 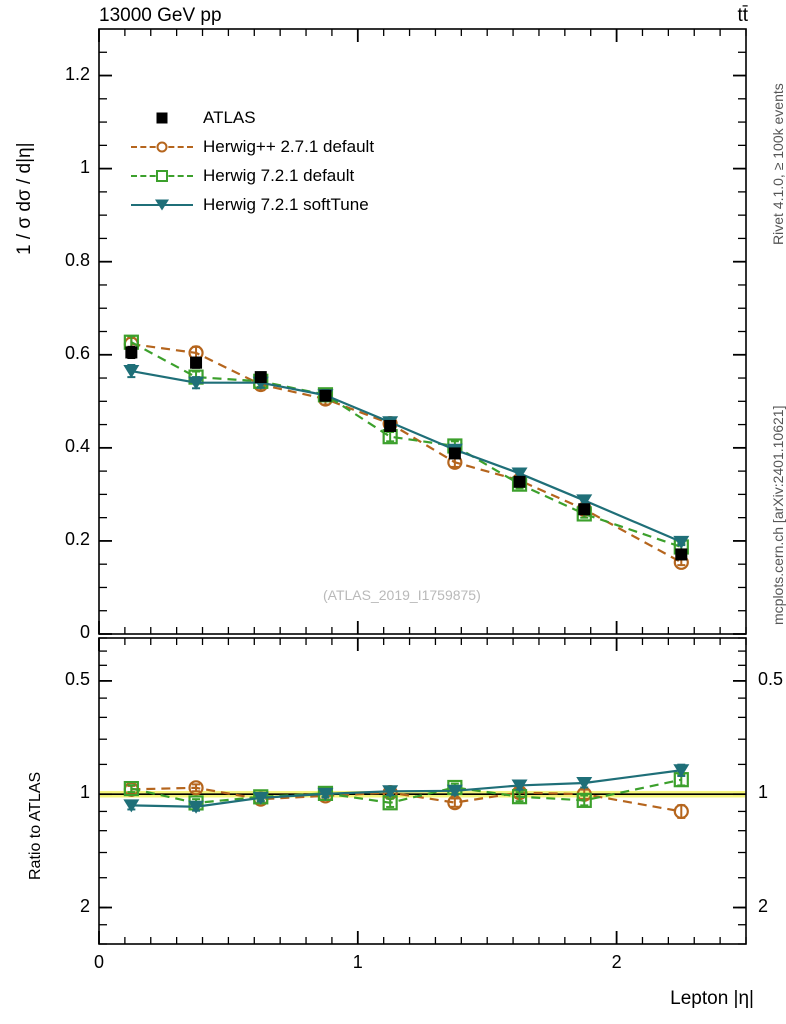 What do you see at coordinates (77, 259) in the screenshot?
I see `main-y-ticklabel: 0.8` at bounding box center [77, 259].